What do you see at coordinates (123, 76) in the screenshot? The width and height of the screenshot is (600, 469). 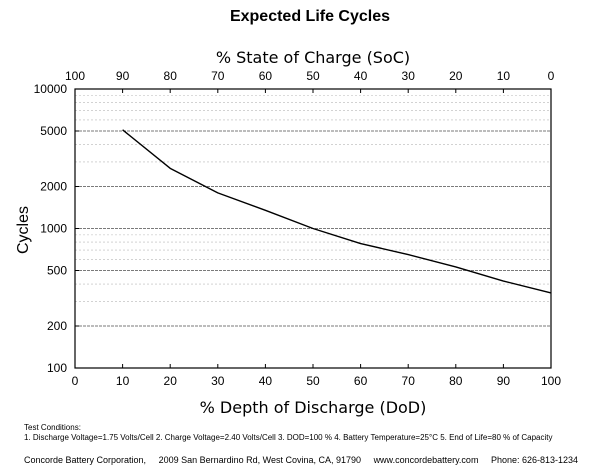 I see `x2-tick-label: 90` at bounding box center [123, 76].